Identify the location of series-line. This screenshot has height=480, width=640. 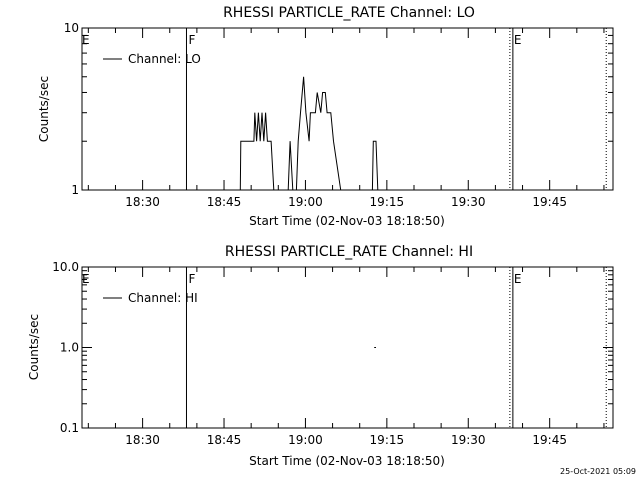
(309, 133).